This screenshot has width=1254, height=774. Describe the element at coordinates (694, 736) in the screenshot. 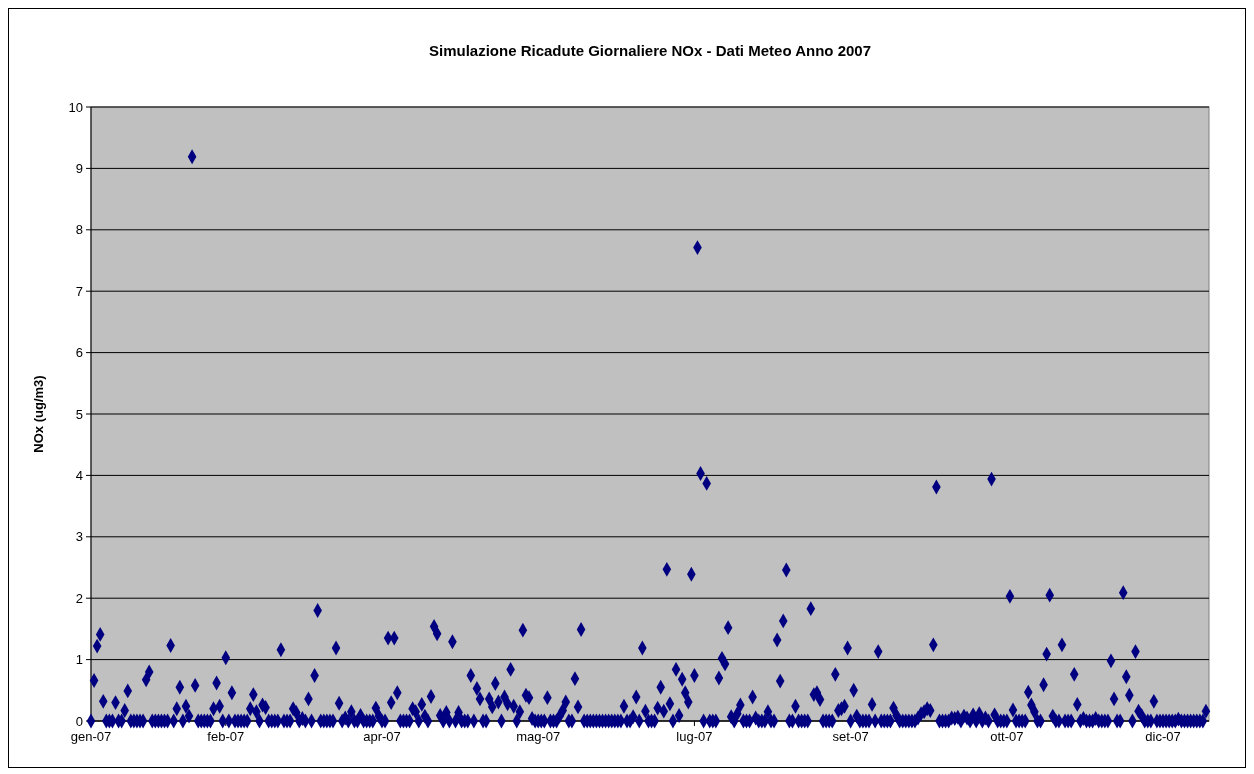

I see `x-tick-label: lug-07` at that location.